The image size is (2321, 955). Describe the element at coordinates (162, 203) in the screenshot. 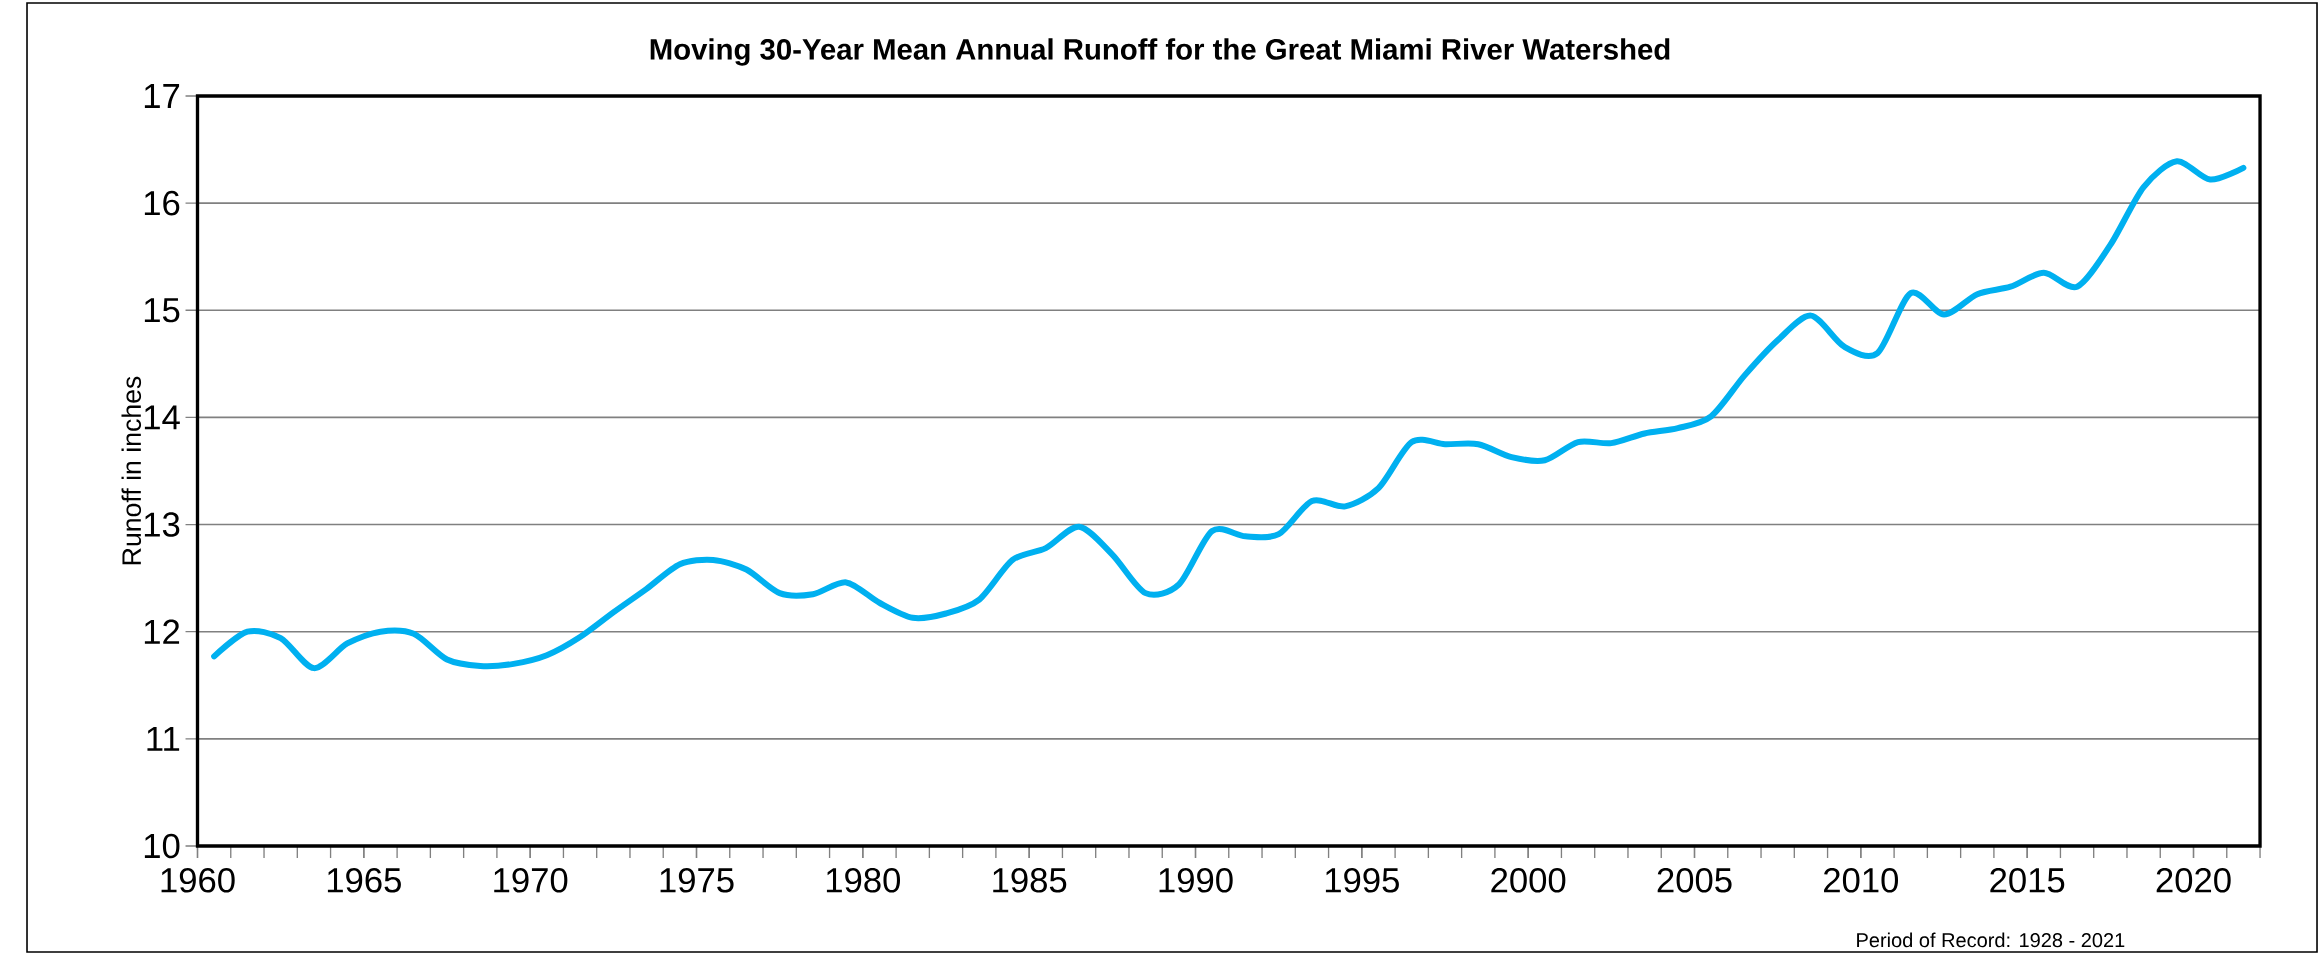

I see `y-tick-label: 16` at that location.